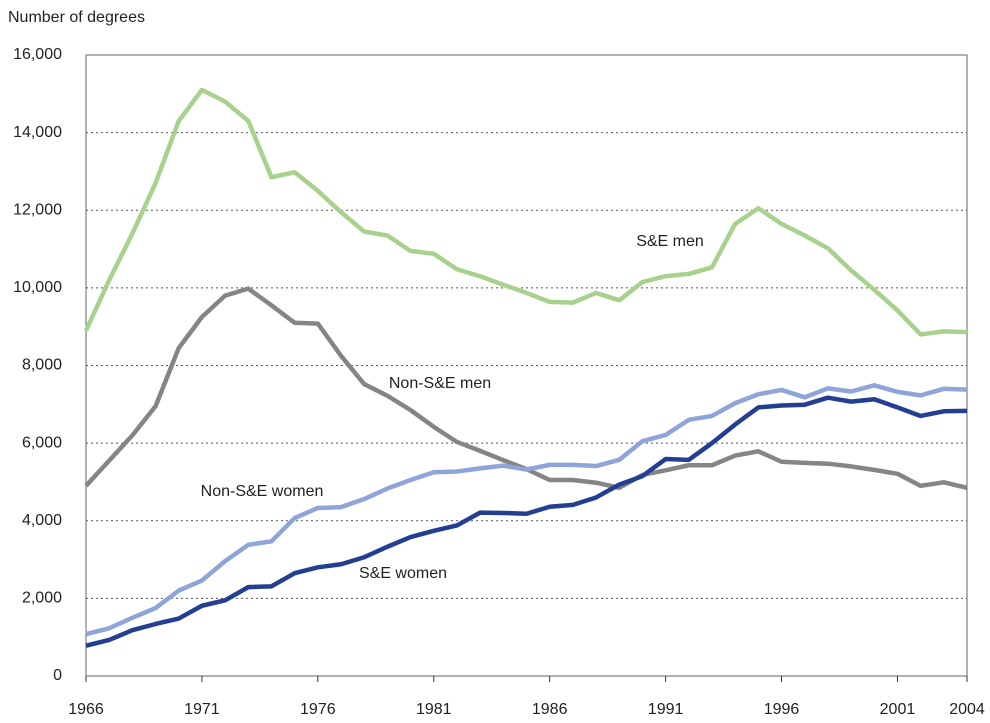 The height and width of the screenshot is (723, 990). Describe the element at coordinates (403, 573) in the screenshot. I see `series-label: S&E women` at that location.